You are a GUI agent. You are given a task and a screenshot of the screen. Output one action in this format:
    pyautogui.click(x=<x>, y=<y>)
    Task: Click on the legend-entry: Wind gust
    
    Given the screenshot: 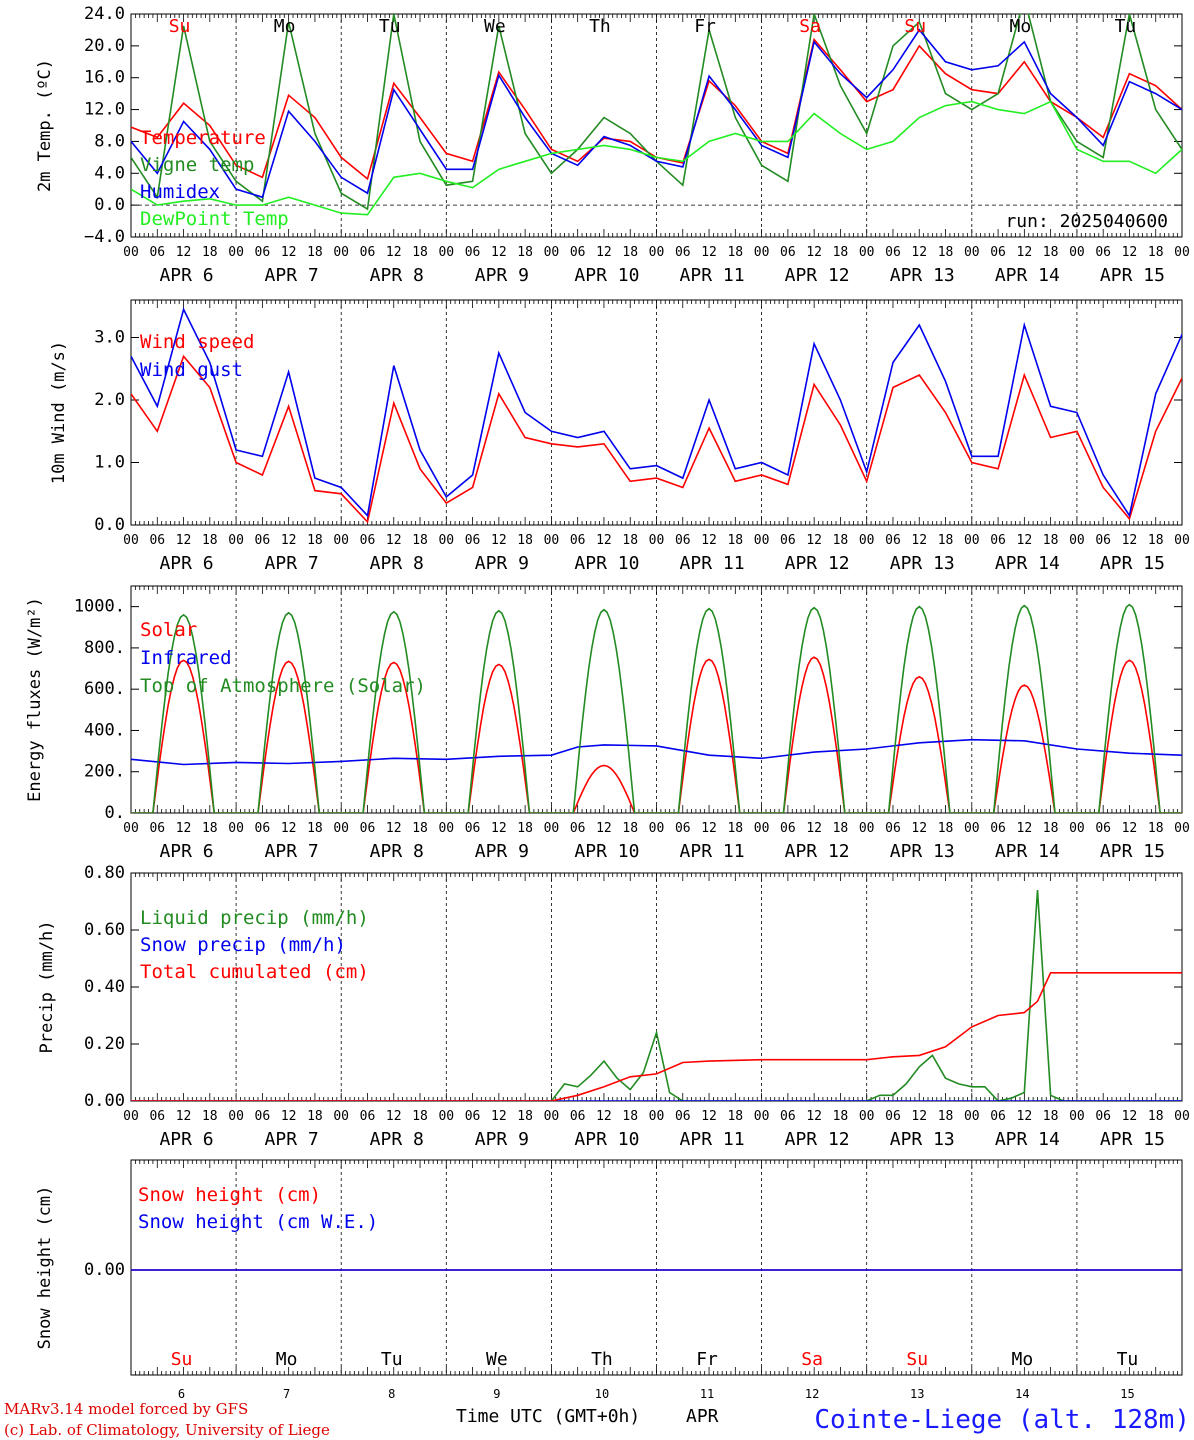 What is the action you would take?
    pyautogui.click(x=191, y=370)
    